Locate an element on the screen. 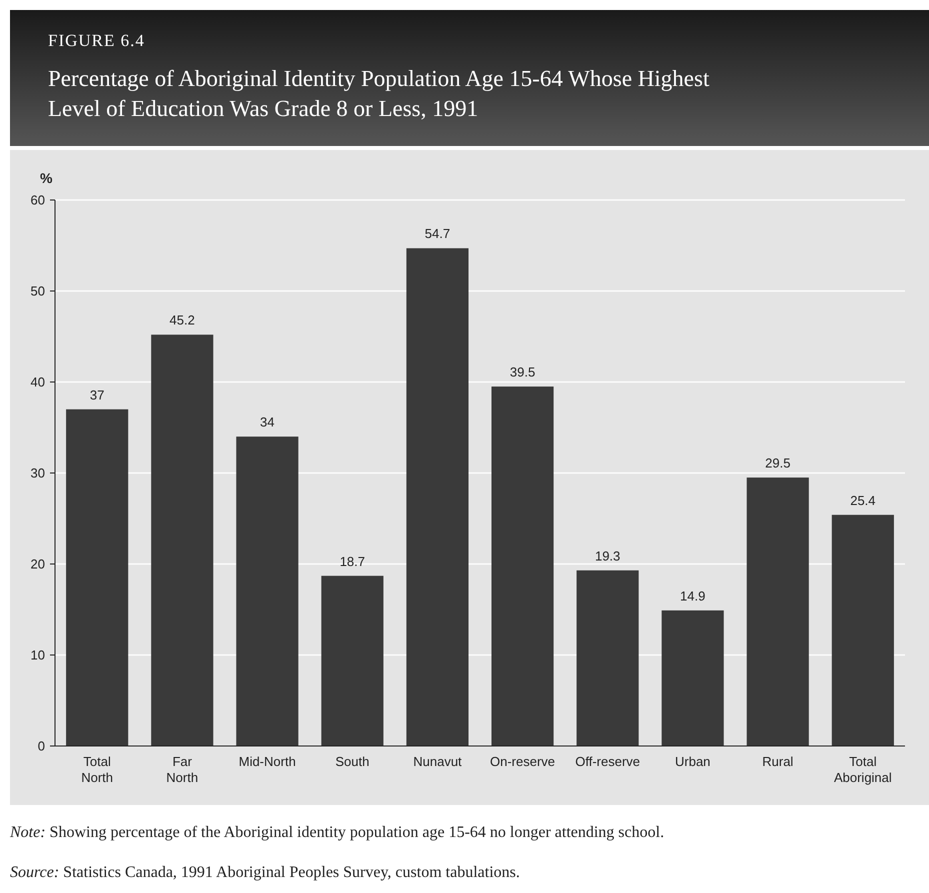 The image size is (929, 893). data-label: 19.3 is located at coordinates (607, 556).